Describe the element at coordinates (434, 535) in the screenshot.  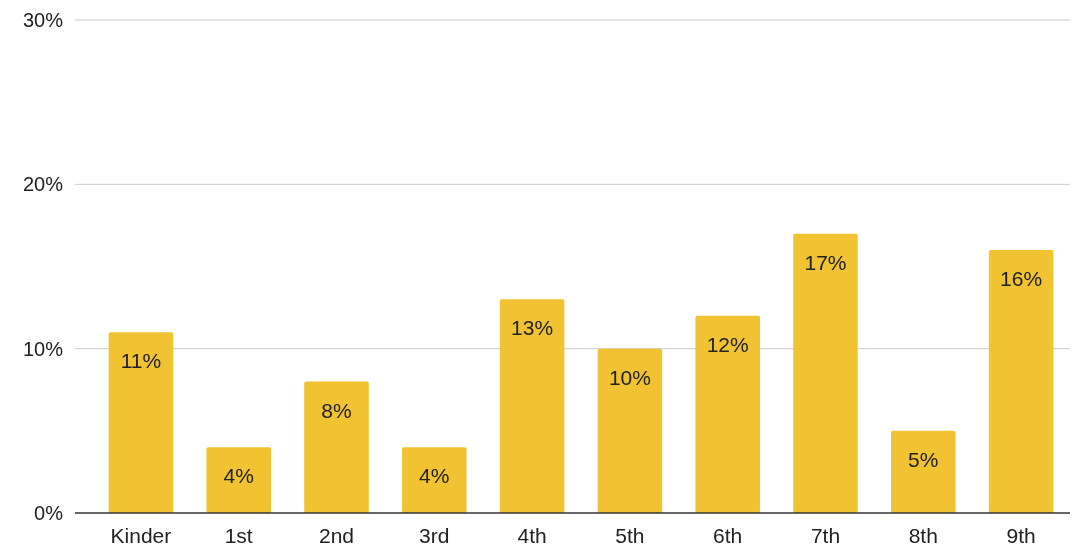
I see `x-tick-label: 3rd` at that location.